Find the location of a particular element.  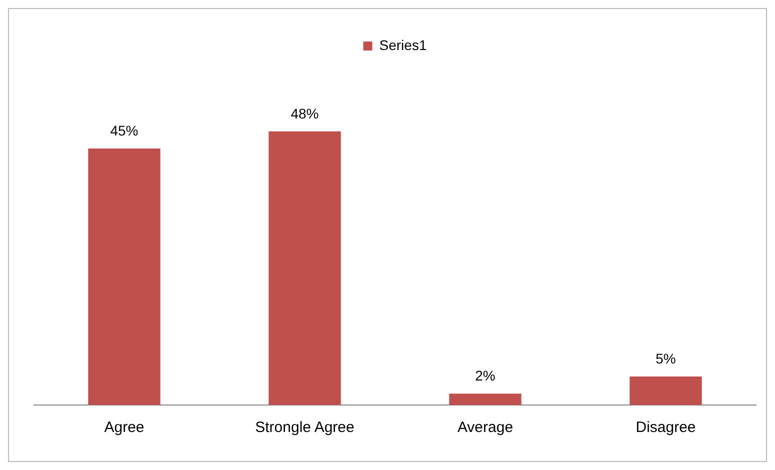

data-label: 2% is located at coordinates (485, 375).